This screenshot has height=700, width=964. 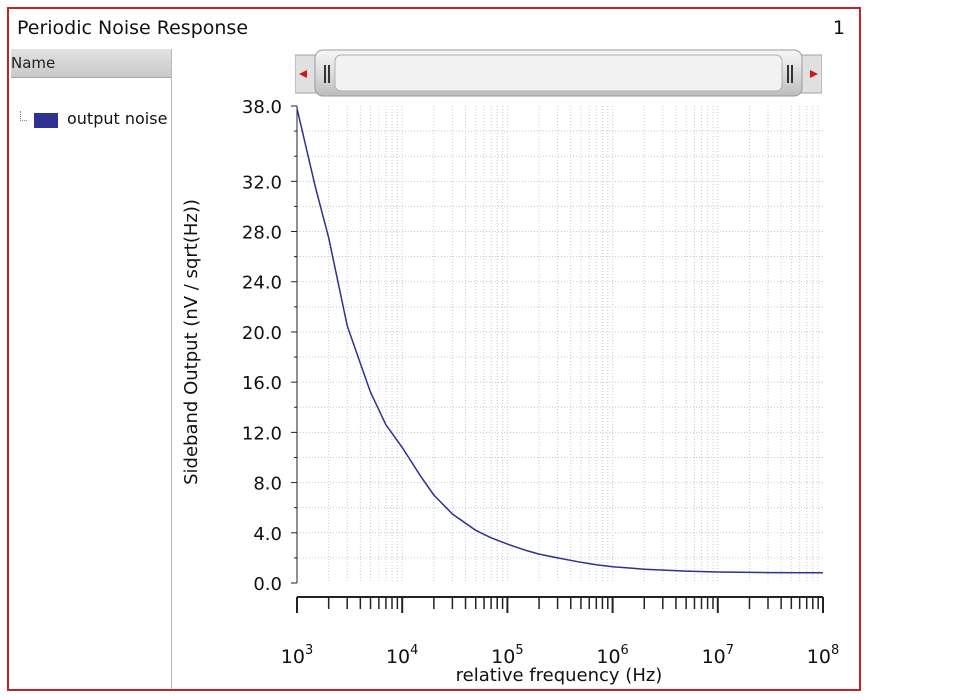 What do you see at coordinates (267, 534) in the screenshot?
I see `y-tick-label: 4.0` at bounding box center [267, 534].